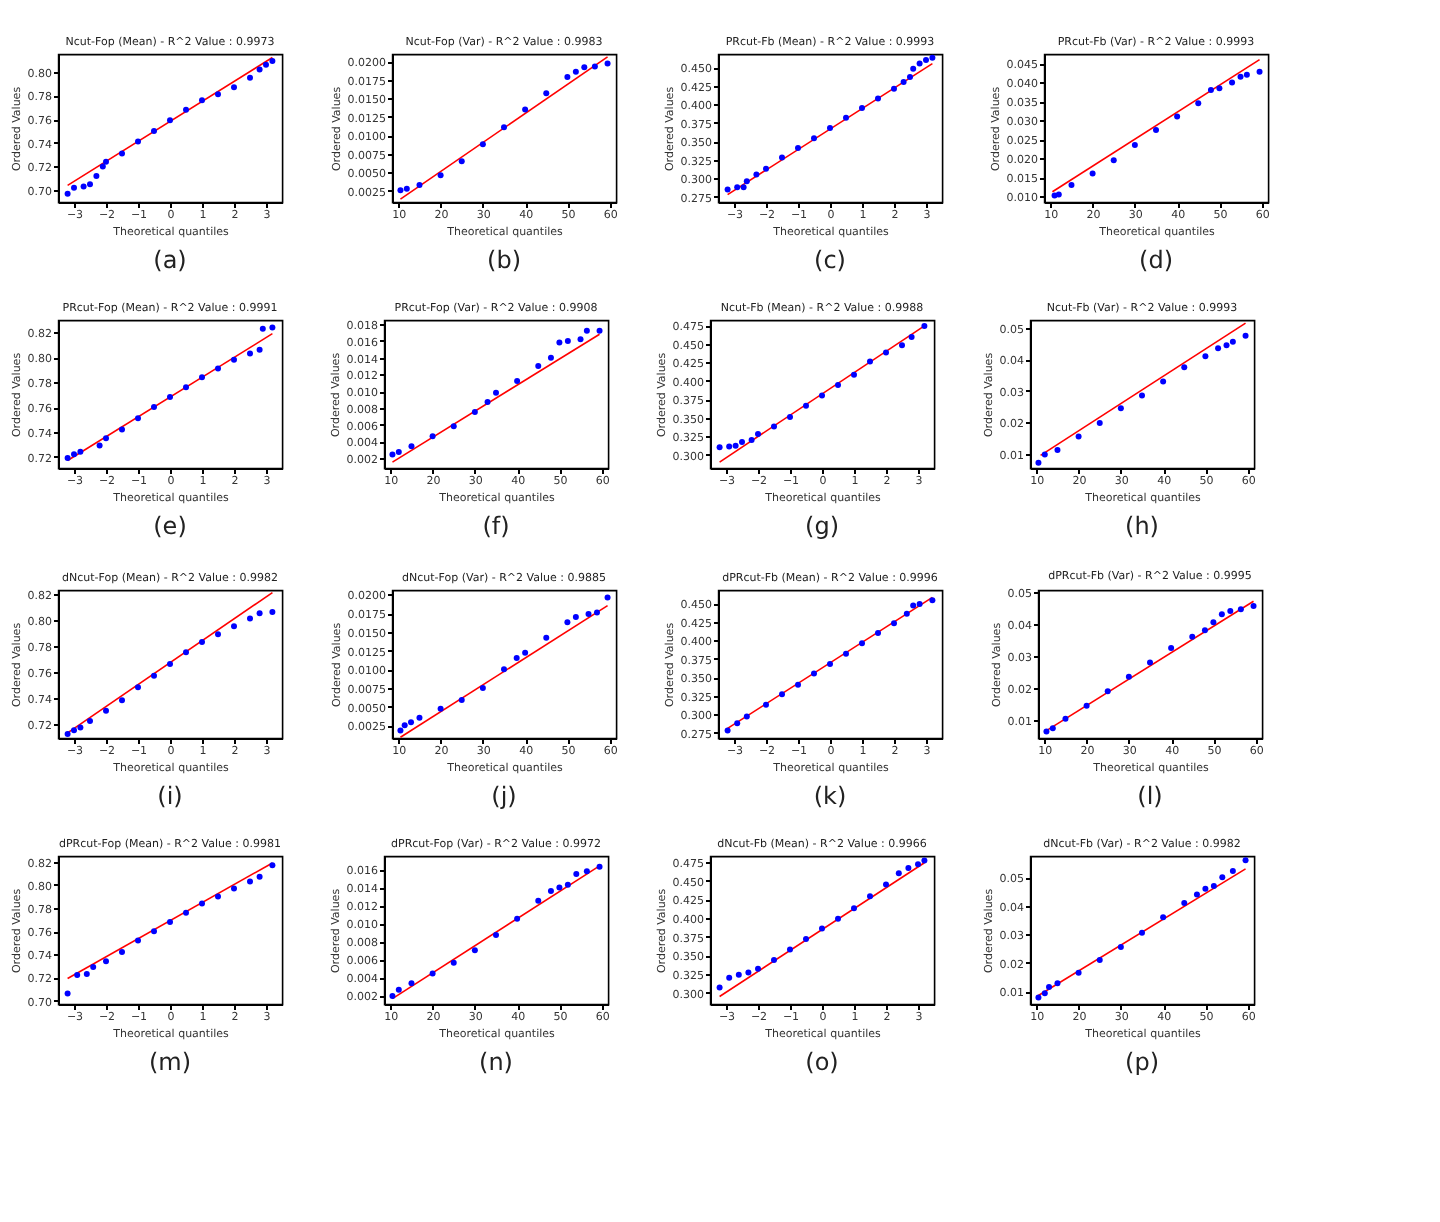  What do you see at coordinates (496, 1062) in the screenshot?
I see `text: (n)` at bounding box center [496, 1062].